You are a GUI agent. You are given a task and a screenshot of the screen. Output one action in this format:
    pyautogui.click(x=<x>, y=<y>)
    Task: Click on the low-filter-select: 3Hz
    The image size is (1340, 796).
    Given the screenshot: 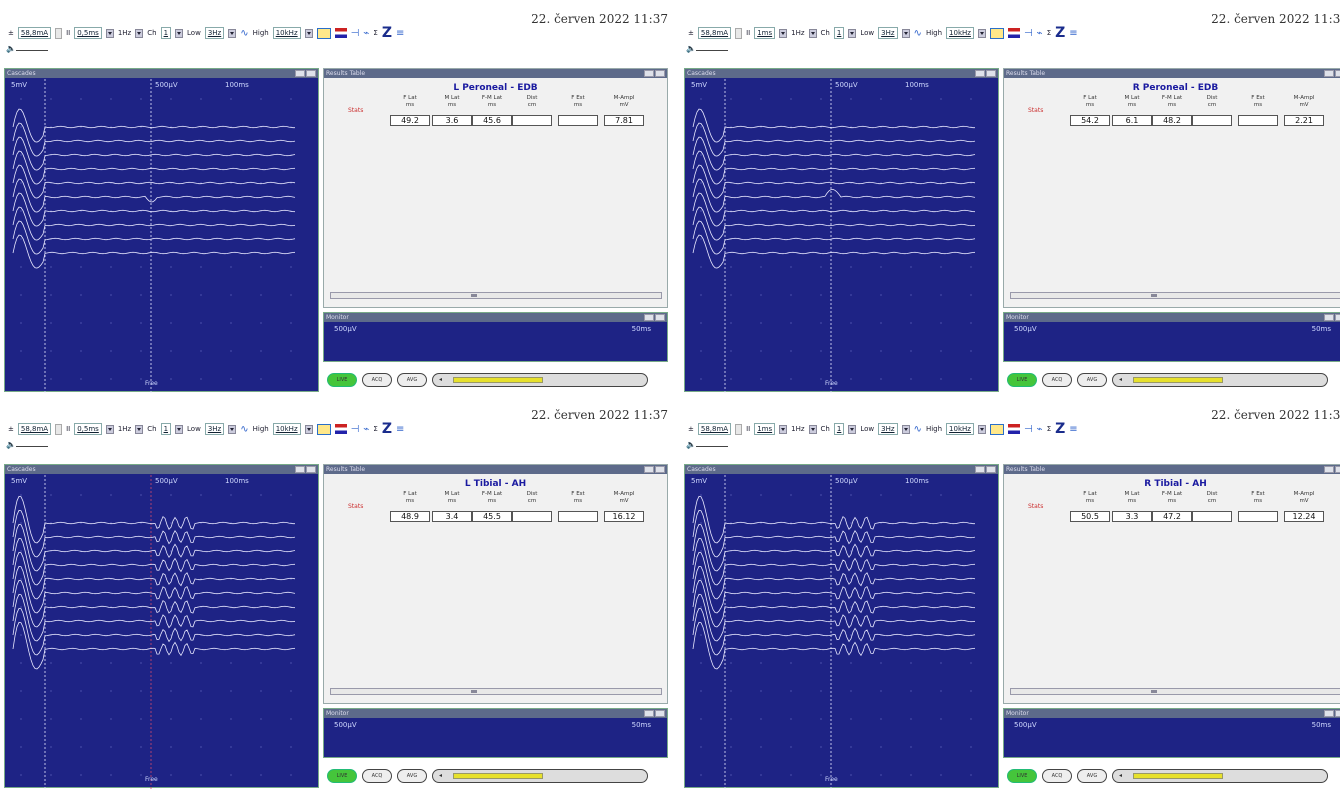 What is the action you would take?
    pyautogui.click(x=214, y=33)
    